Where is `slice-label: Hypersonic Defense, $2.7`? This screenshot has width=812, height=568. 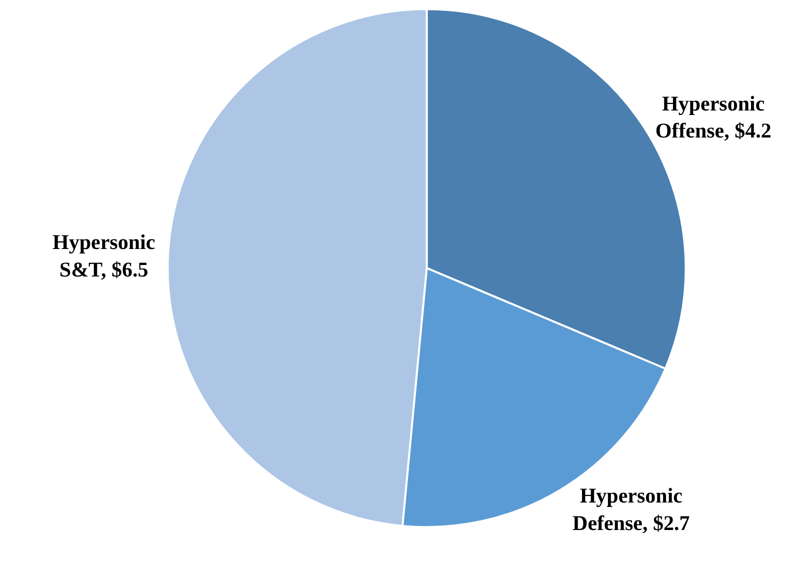 slice-label: Hypersonic Defense, $2.7 is located at coordinates (631, 509).